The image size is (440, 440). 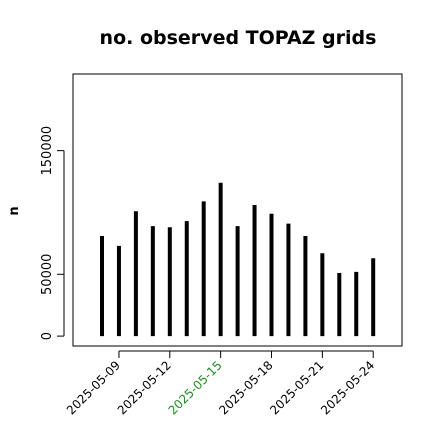 I want to click on x-tick-label: 2025-05-15, so click(x=195, y=387).